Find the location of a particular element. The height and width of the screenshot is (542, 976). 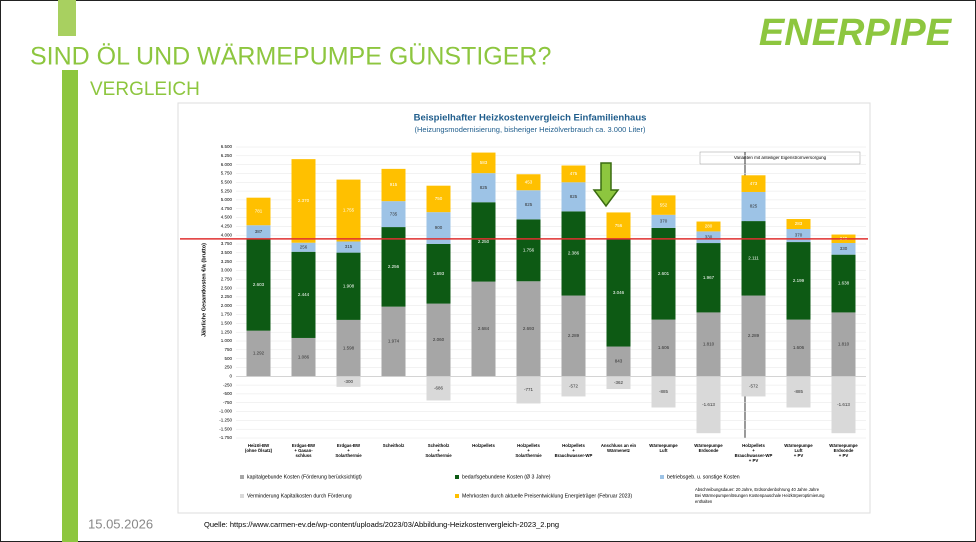

y-tick-label: 2.000 is located at coordinates (227, 305).